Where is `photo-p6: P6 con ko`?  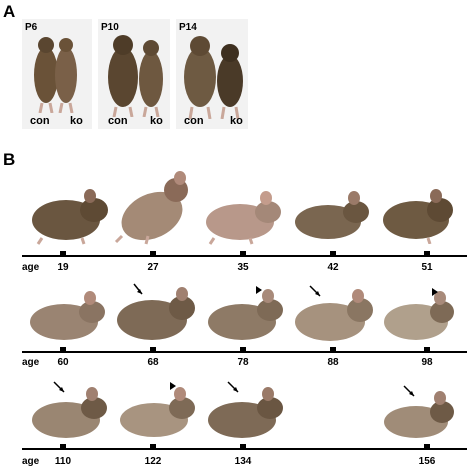 photo-p6: P6 con ko is located at coordinates (57, 74).